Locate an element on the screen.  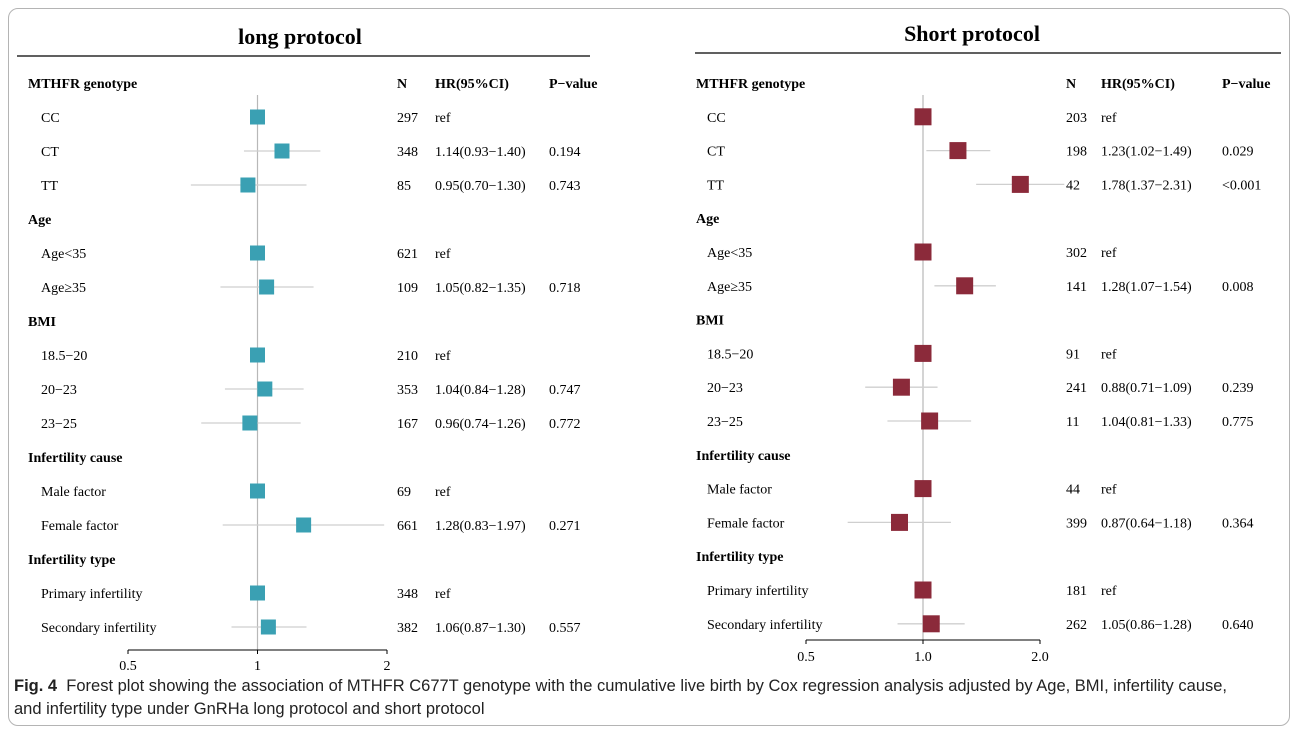
p1-row-hr: 0.95(0.70−1.30) is located at coordinates (480, 186).